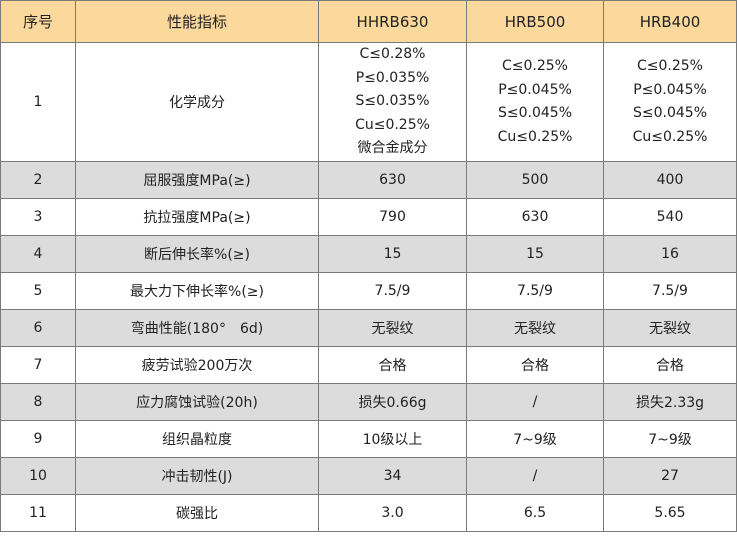 The width and height of the screenshot is (737, 540). I want to click on cell-hhrb630: 损失0.66g, so click(392, 402).